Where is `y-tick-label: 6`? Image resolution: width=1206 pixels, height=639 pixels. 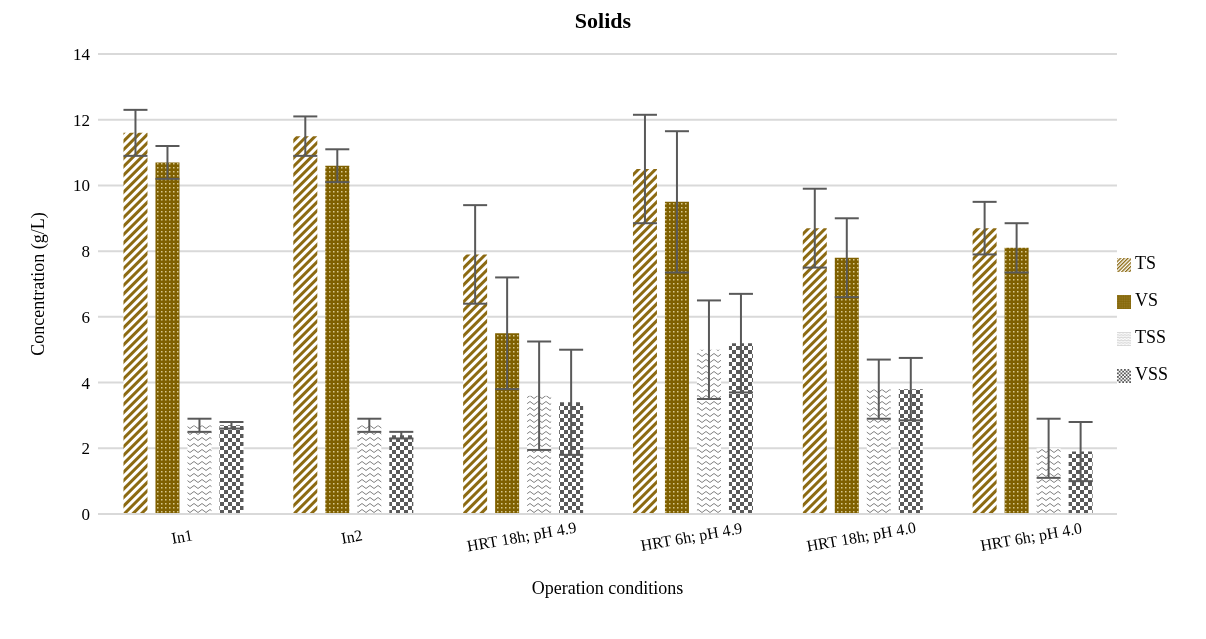 y-tick-label: 6 is located at coordinates (85, 317).